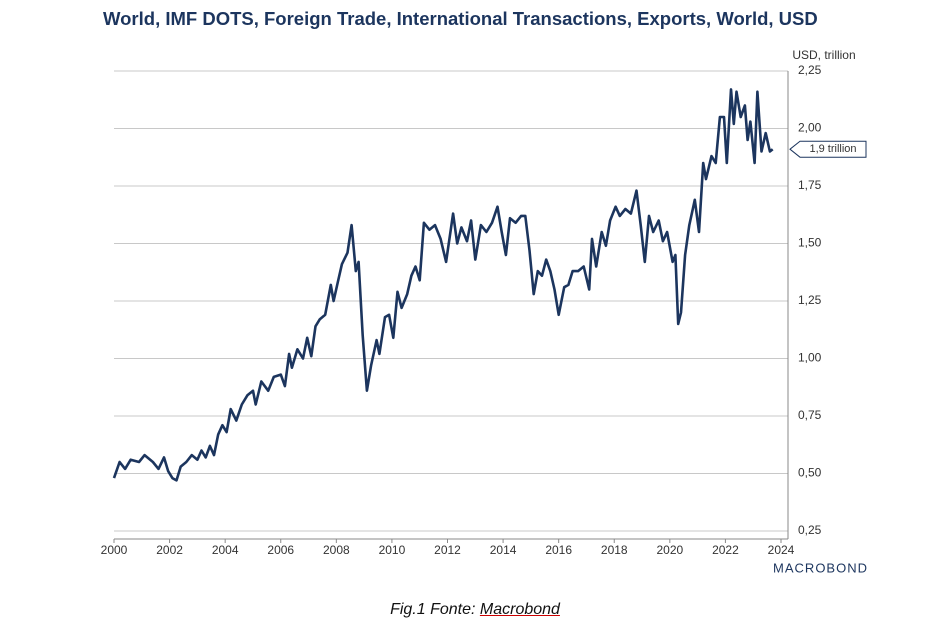 Image resolution: width=950 pixels, height=628 pixels. I want to click on x-tick-label: 2014, so click(503, 550).